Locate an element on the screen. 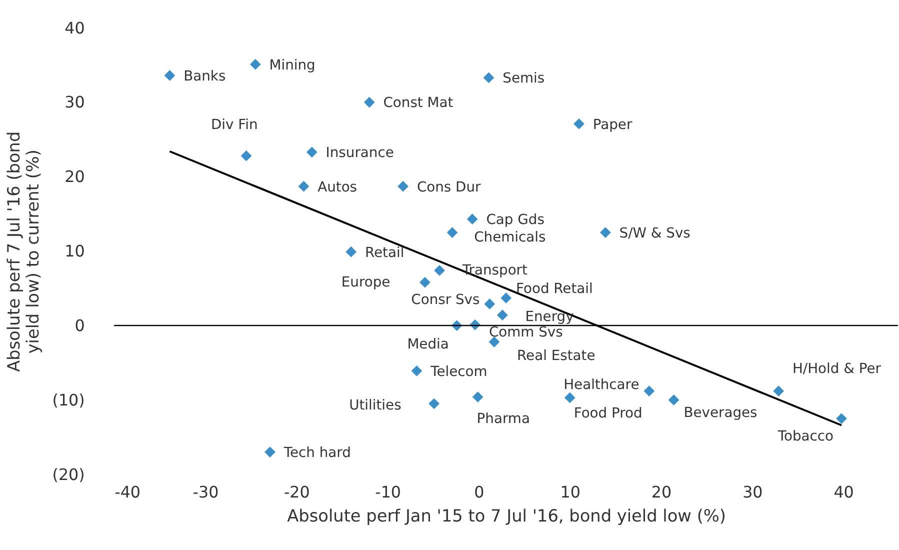 The image size is (899, 550). annotation: Beverages is located at coordinates (721, 412).